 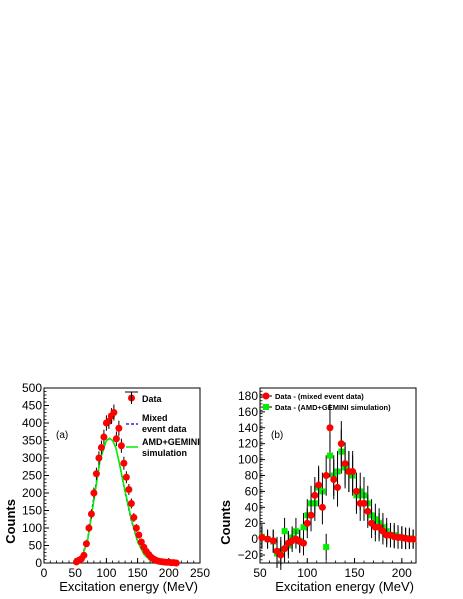 I want to click on legend-red-label: Data - (mixed event data), so click(x=319, y=396).